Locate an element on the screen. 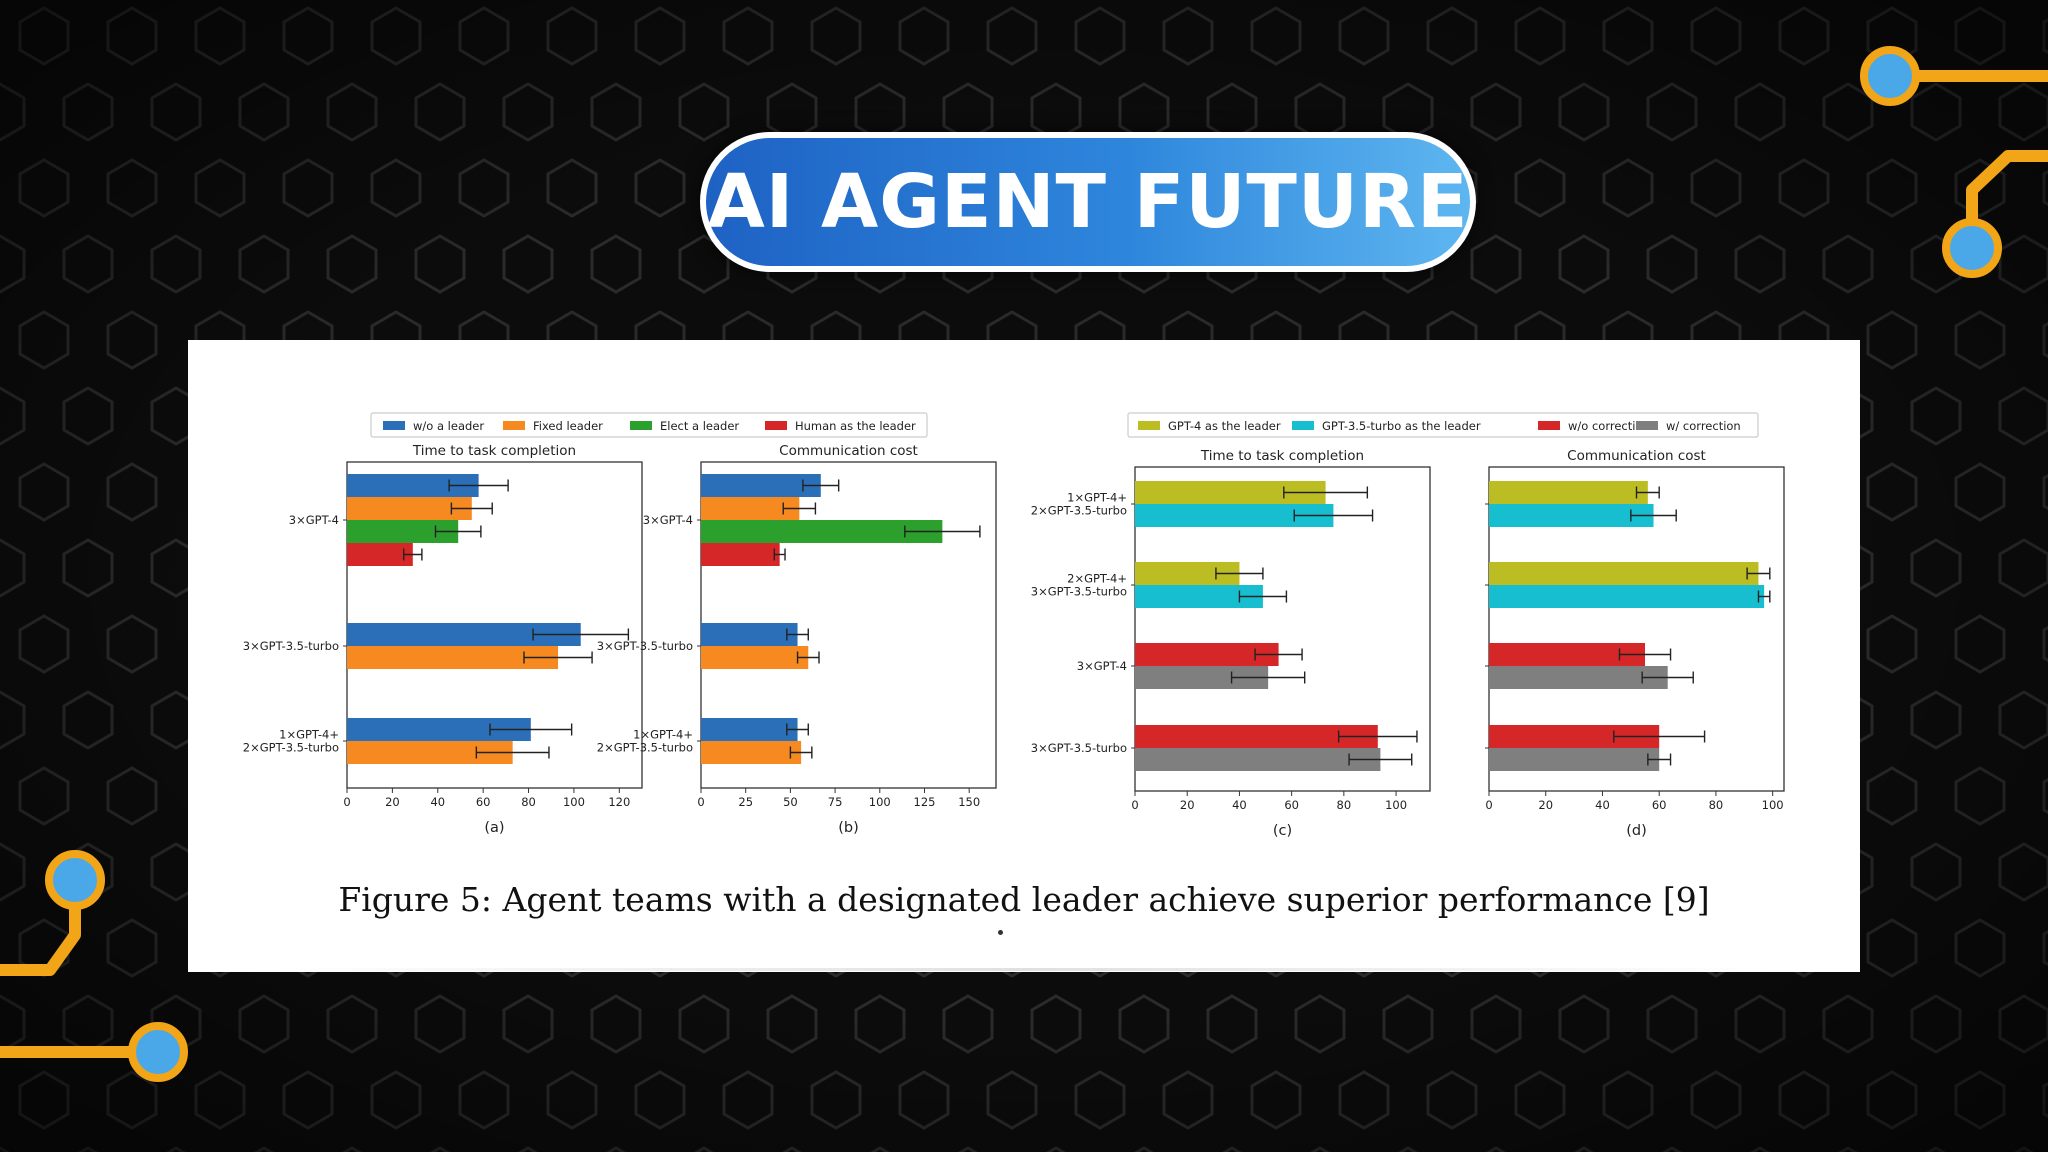  left-legend-label-1: Fixed leader is located at coordinates (568, 426).